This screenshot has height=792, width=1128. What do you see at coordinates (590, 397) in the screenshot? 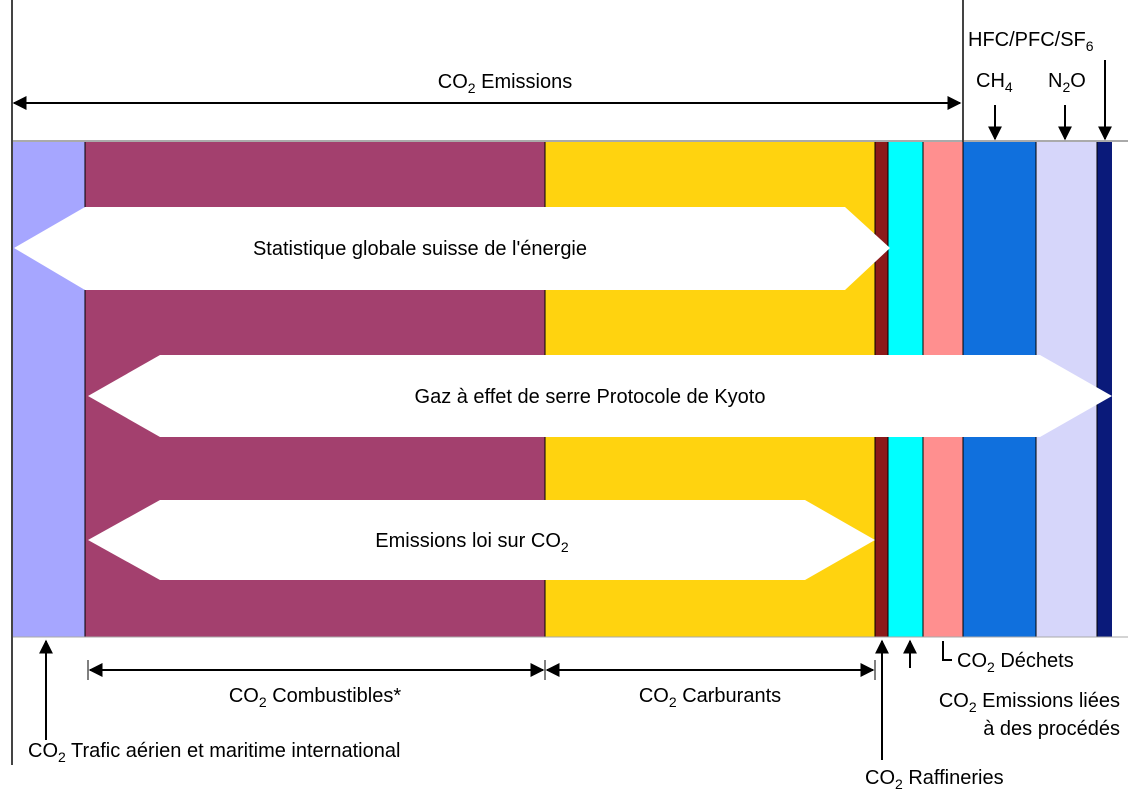
I see `arrow-label: Gaz à effet de serre Protocole de Kyoto` at bounding box center [590, 397].